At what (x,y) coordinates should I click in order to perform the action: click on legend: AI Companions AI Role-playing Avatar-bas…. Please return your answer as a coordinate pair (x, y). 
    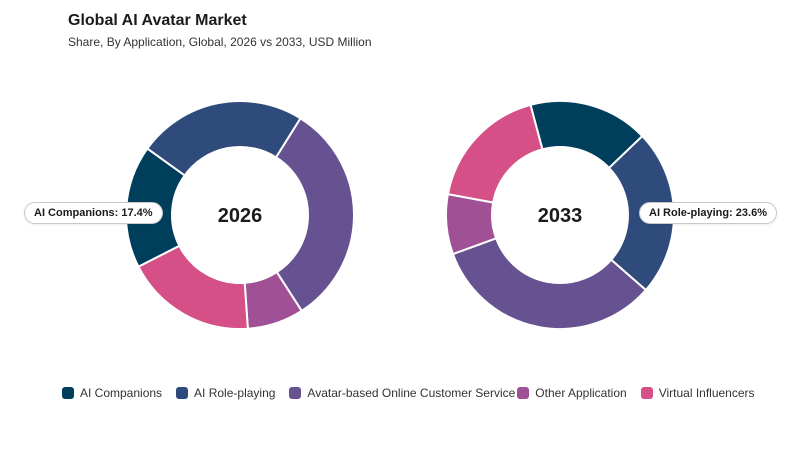
    Looking at the image, I should click on (422, 393).